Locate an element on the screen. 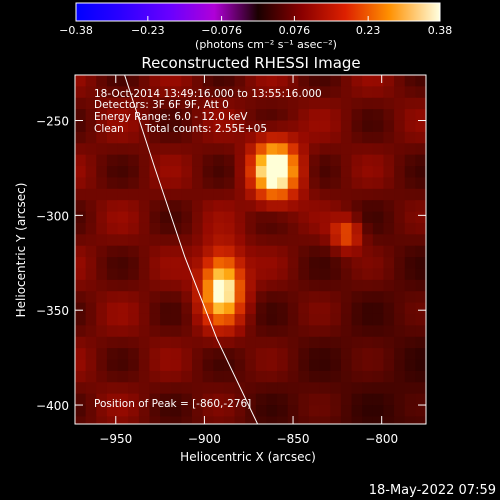 The width and height of the screenshot is (500, 500). colorbar-tick-label: 0.38 is located at coordinates (440, 30).